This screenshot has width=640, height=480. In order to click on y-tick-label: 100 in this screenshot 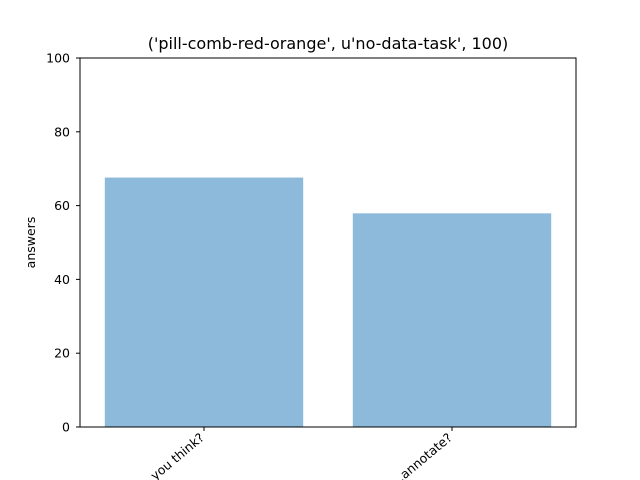, I will do `click(58, 58)`.